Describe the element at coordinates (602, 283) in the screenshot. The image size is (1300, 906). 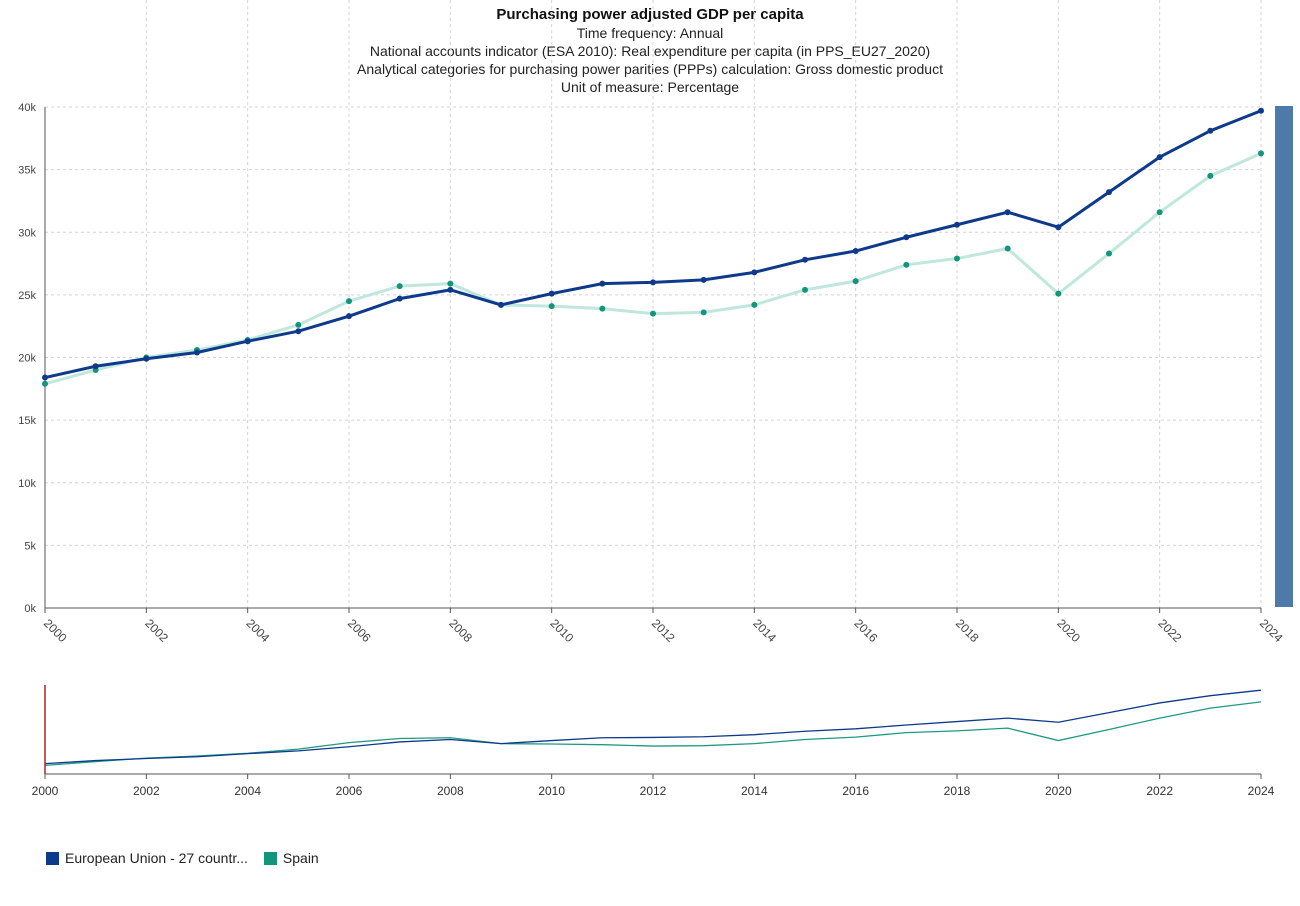
I see `point-eu-2011` at that location.